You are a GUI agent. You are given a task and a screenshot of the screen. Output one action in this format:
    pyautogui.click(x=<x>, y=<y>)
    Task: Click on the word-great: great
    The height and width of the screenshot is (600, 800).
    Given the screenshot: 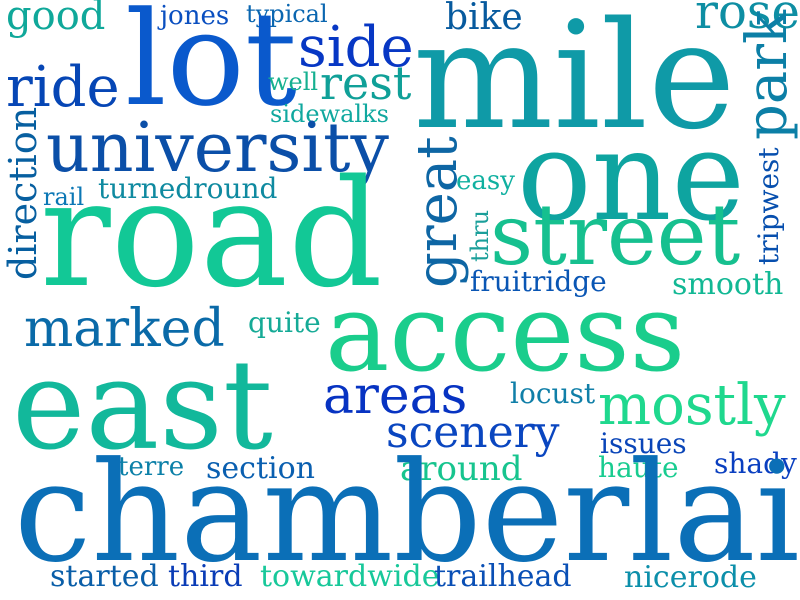 What is the action you would take?
    pyautogui.click(x=437, y=212)
    